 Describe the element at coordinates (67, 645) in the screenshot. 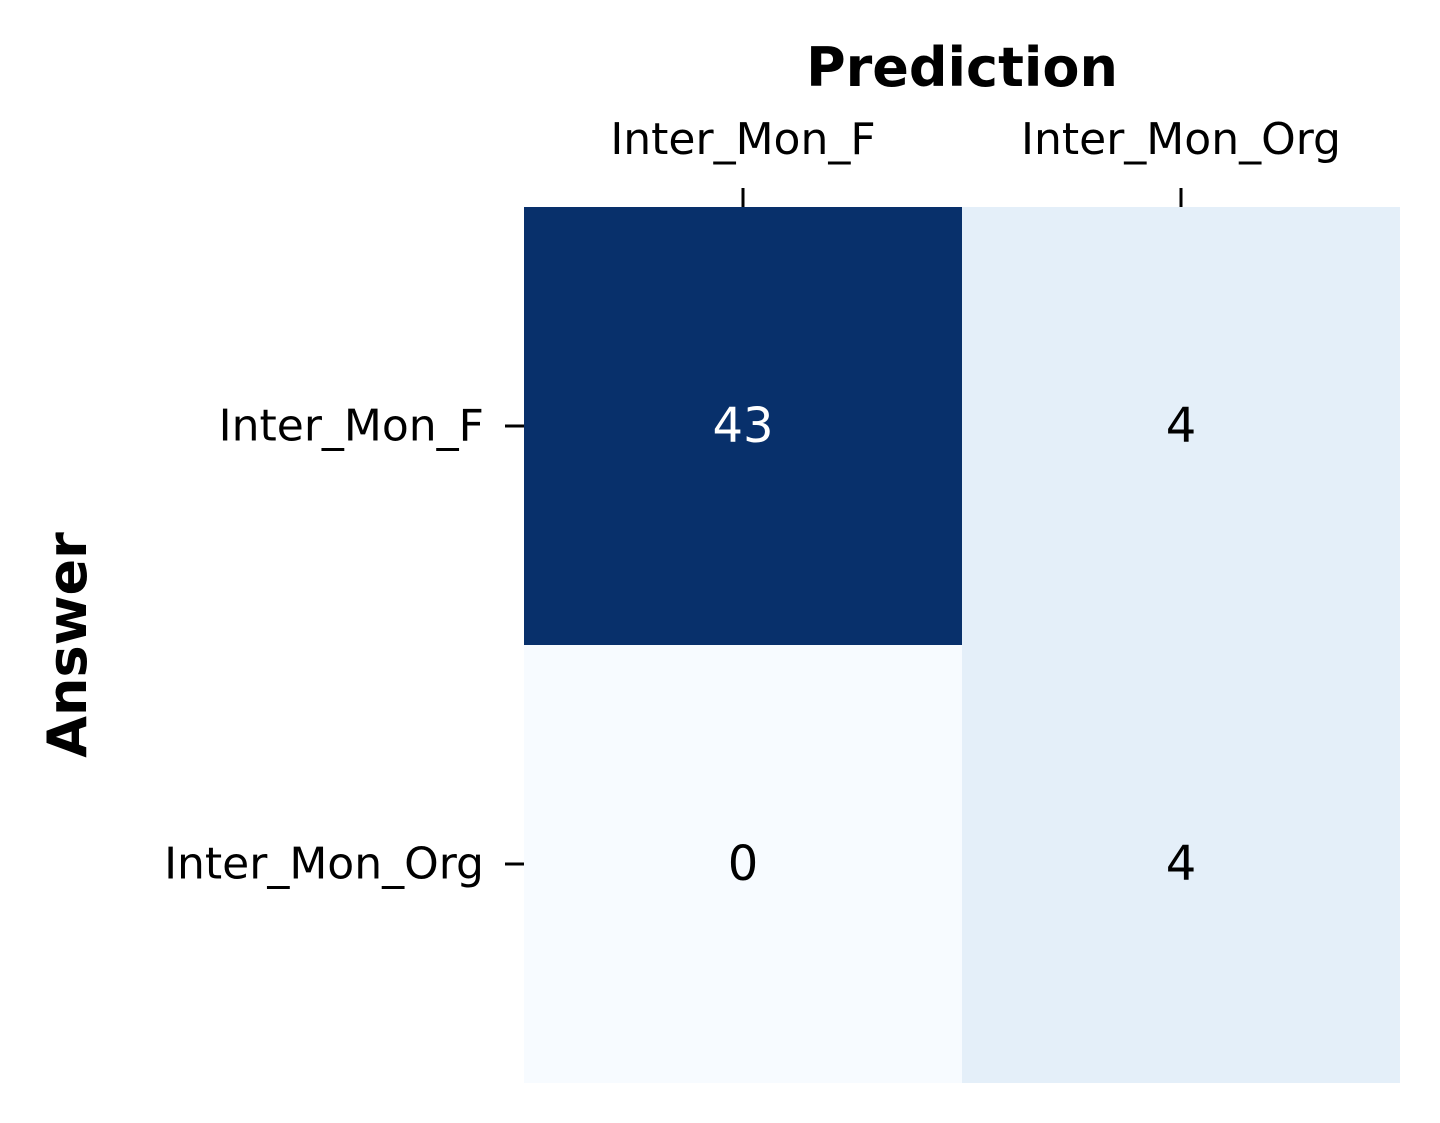

I see `y-axis-title: Answer` at that location.